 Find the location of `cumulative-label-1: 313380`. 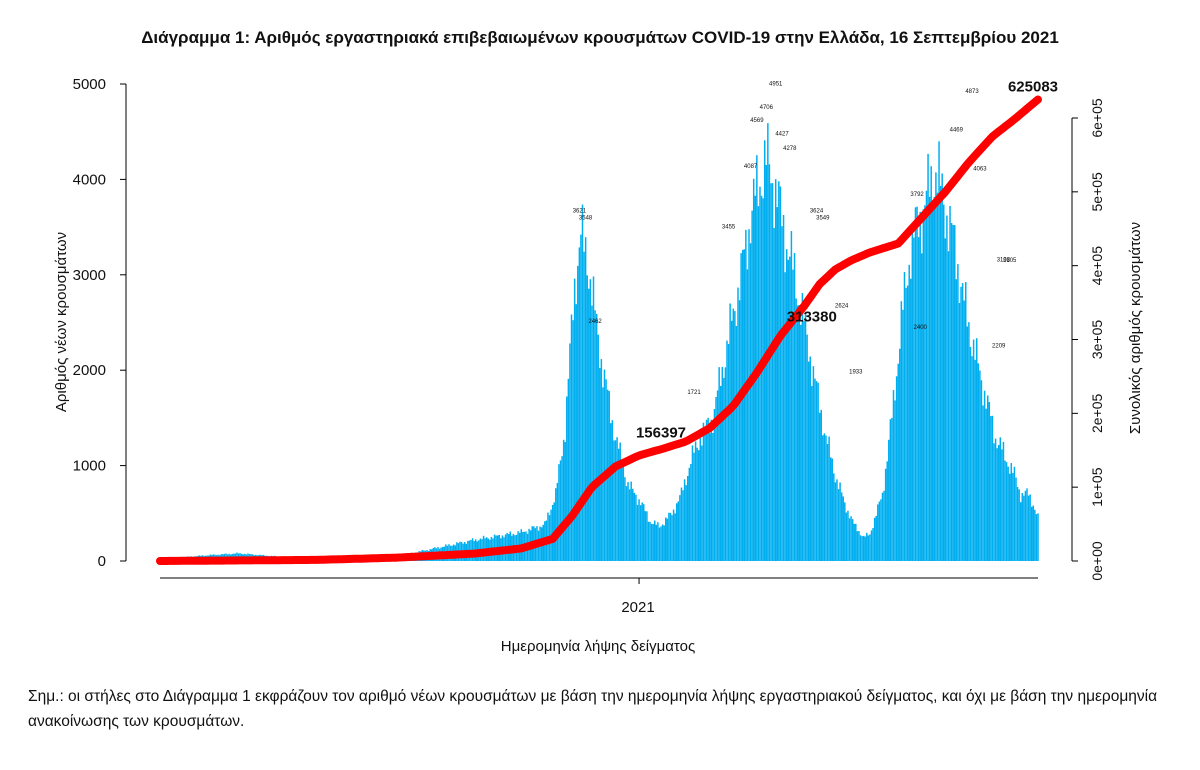

cumulative-label-1: 313380 is located at coordinates (812, 317).